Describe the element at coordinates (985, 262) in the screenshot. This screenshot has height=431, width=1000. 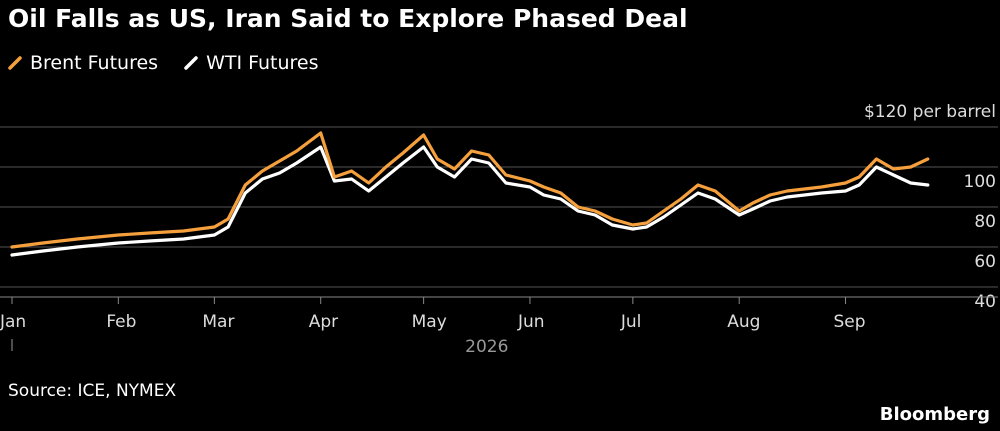
I see `y-tick-label-60: 60` at that location.